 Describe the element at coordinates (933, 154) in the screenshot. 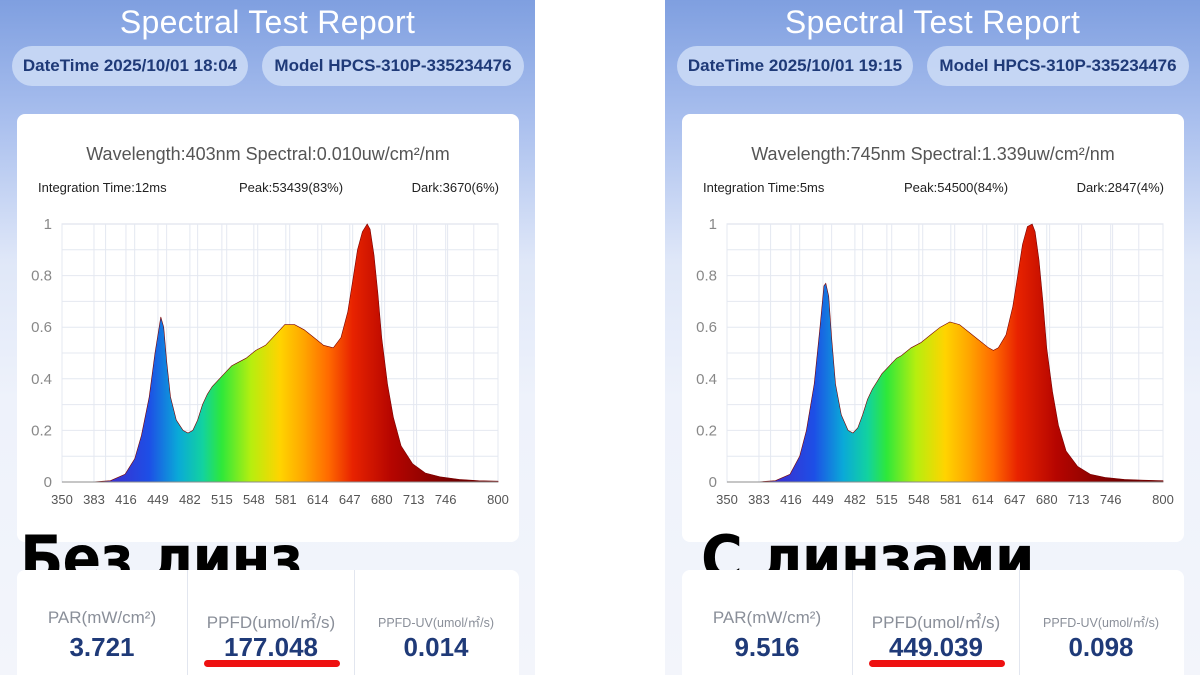

I see `wavelength-readout: Wavelength:745nm Spectral:1.339uw/cm²/nm` at that location.